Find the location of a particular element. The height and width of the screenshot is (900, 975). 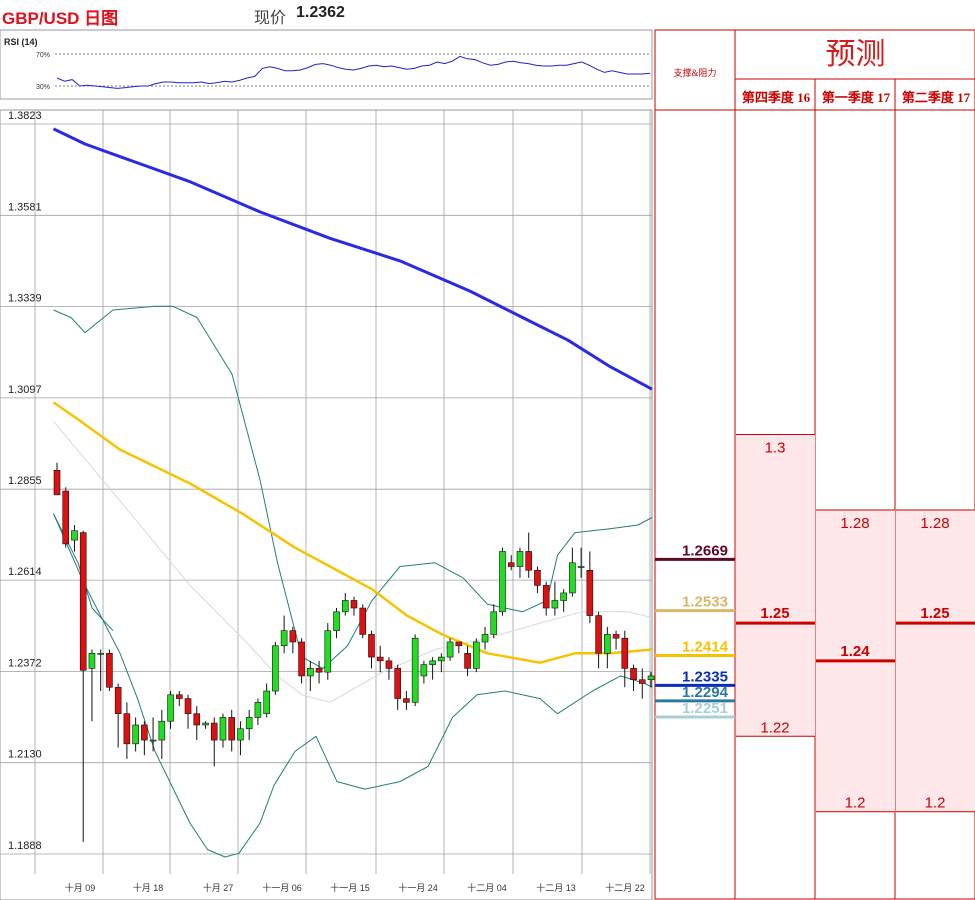

y-tick-label: 1.3097 is located at coordinates (25, 390).